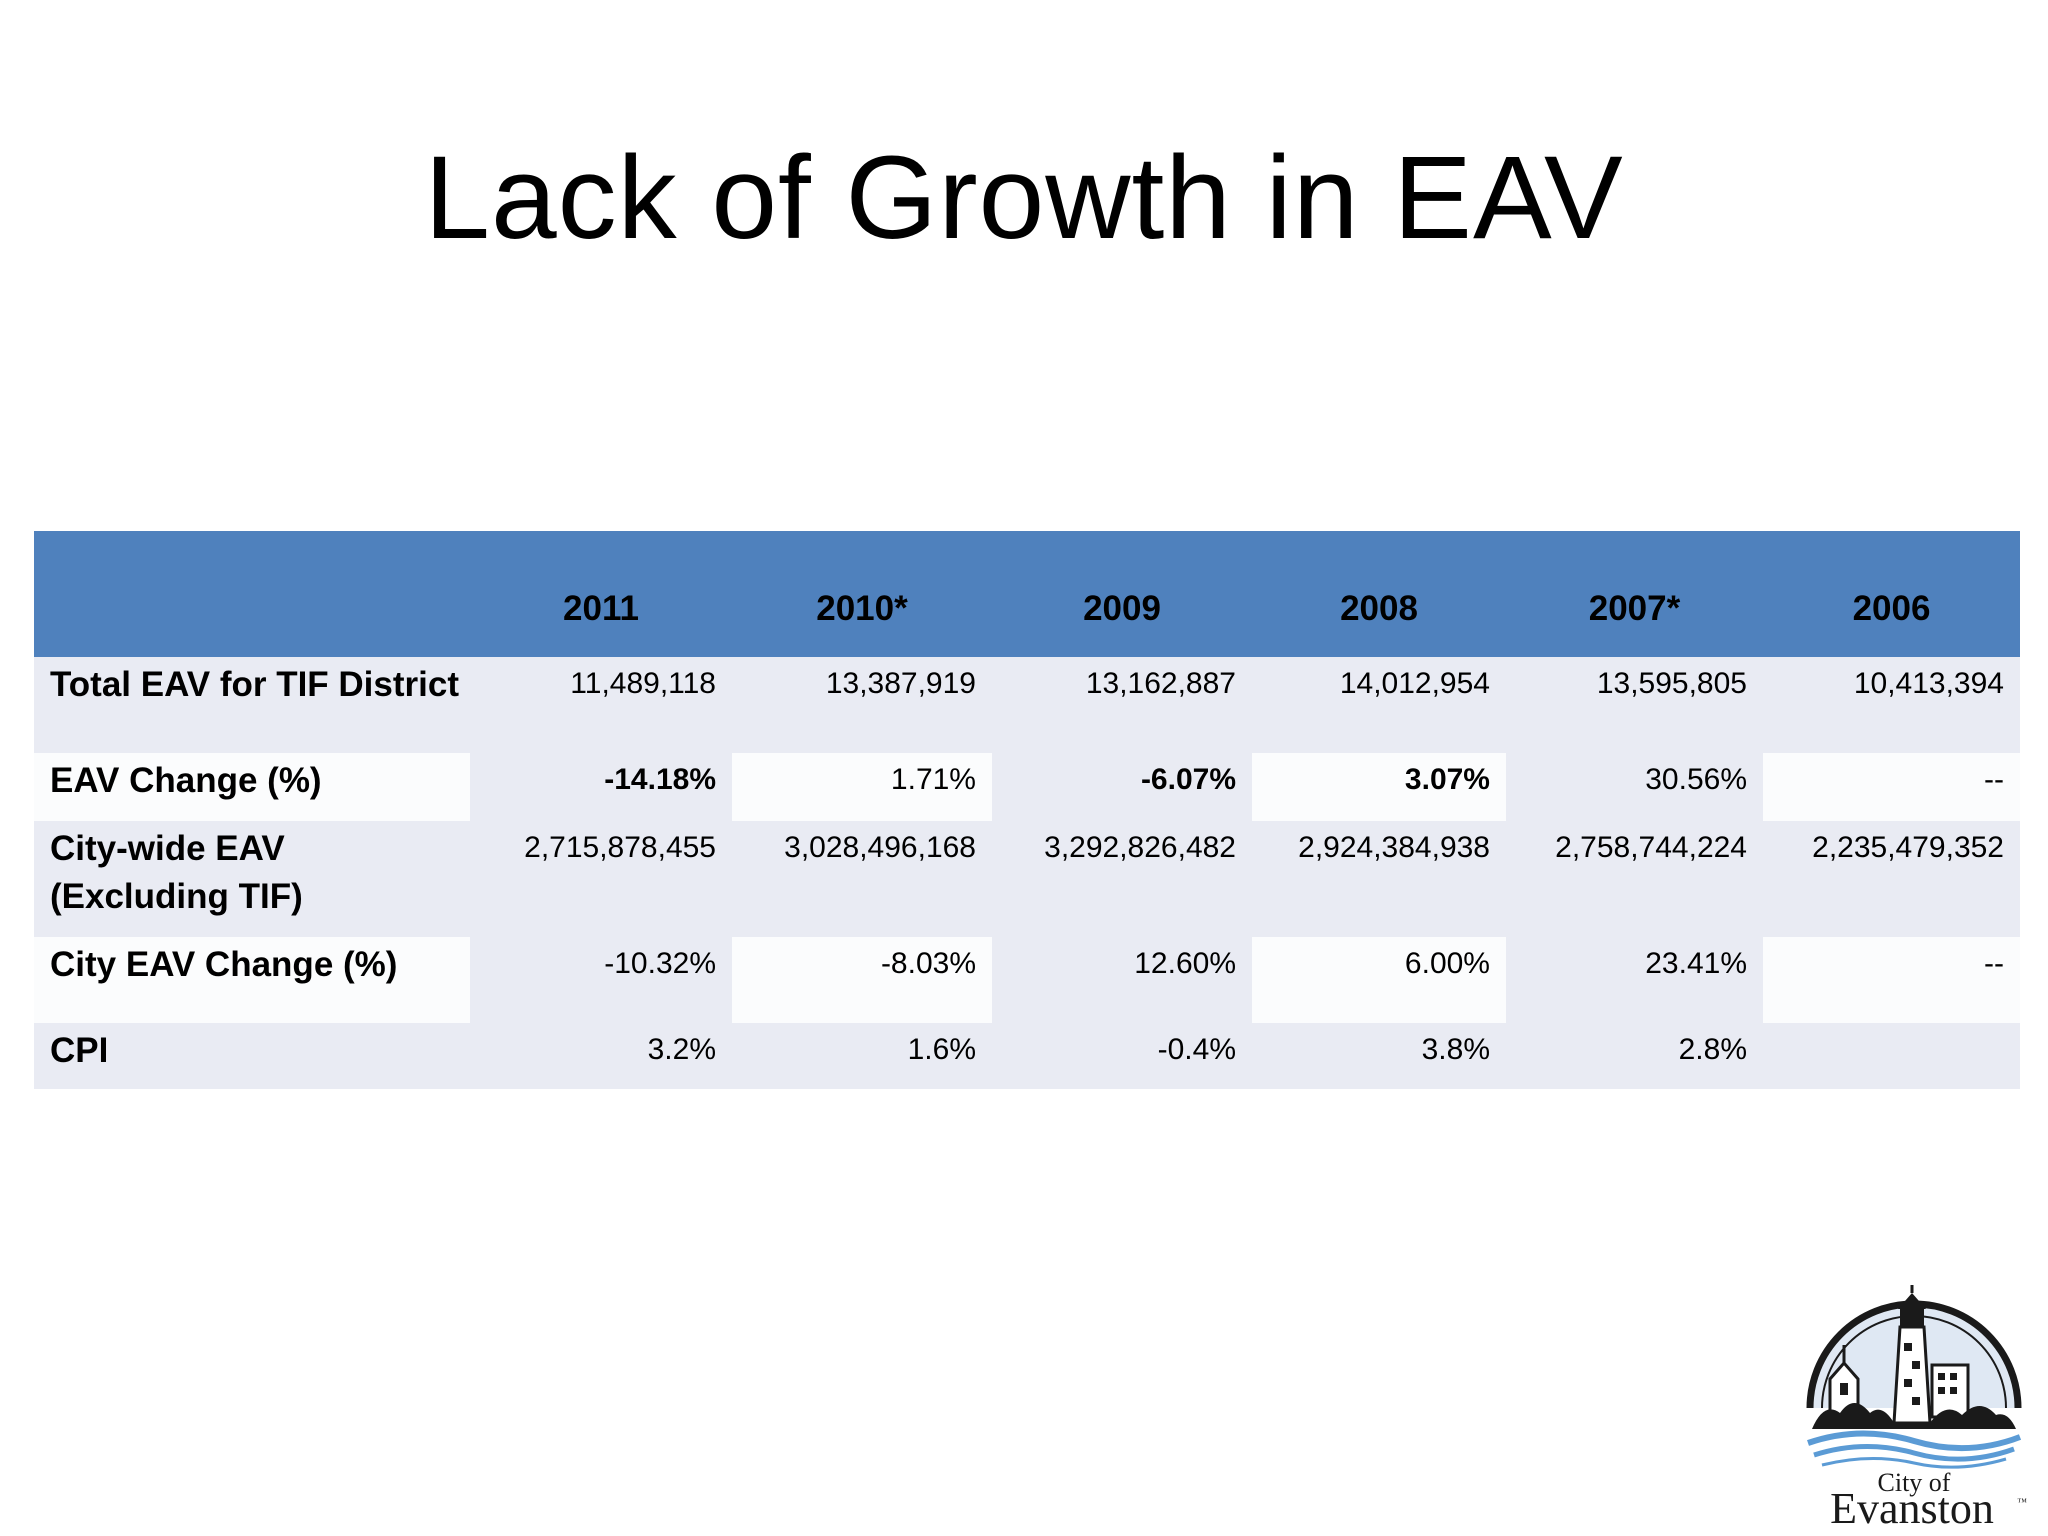  What do you see at coordinates (601, 787) in the screenshot?
I see `table-cell: -14.18%` at bounding box center [601, 787].